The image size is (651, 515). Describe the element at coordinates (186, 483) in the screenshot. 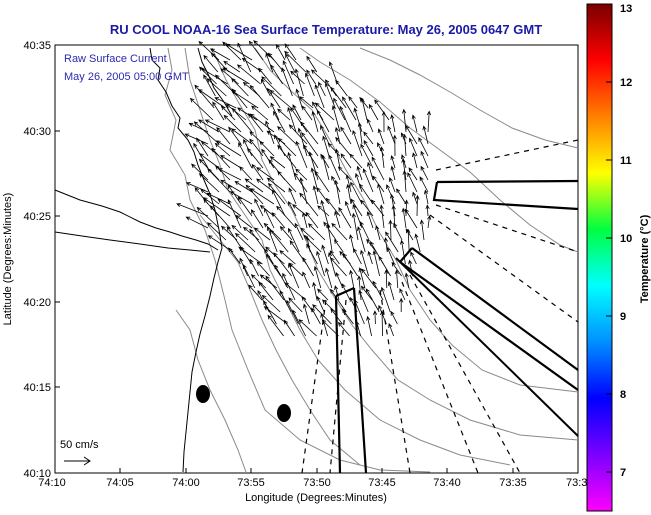

I see `x-tick-2: 74:00` at that location.